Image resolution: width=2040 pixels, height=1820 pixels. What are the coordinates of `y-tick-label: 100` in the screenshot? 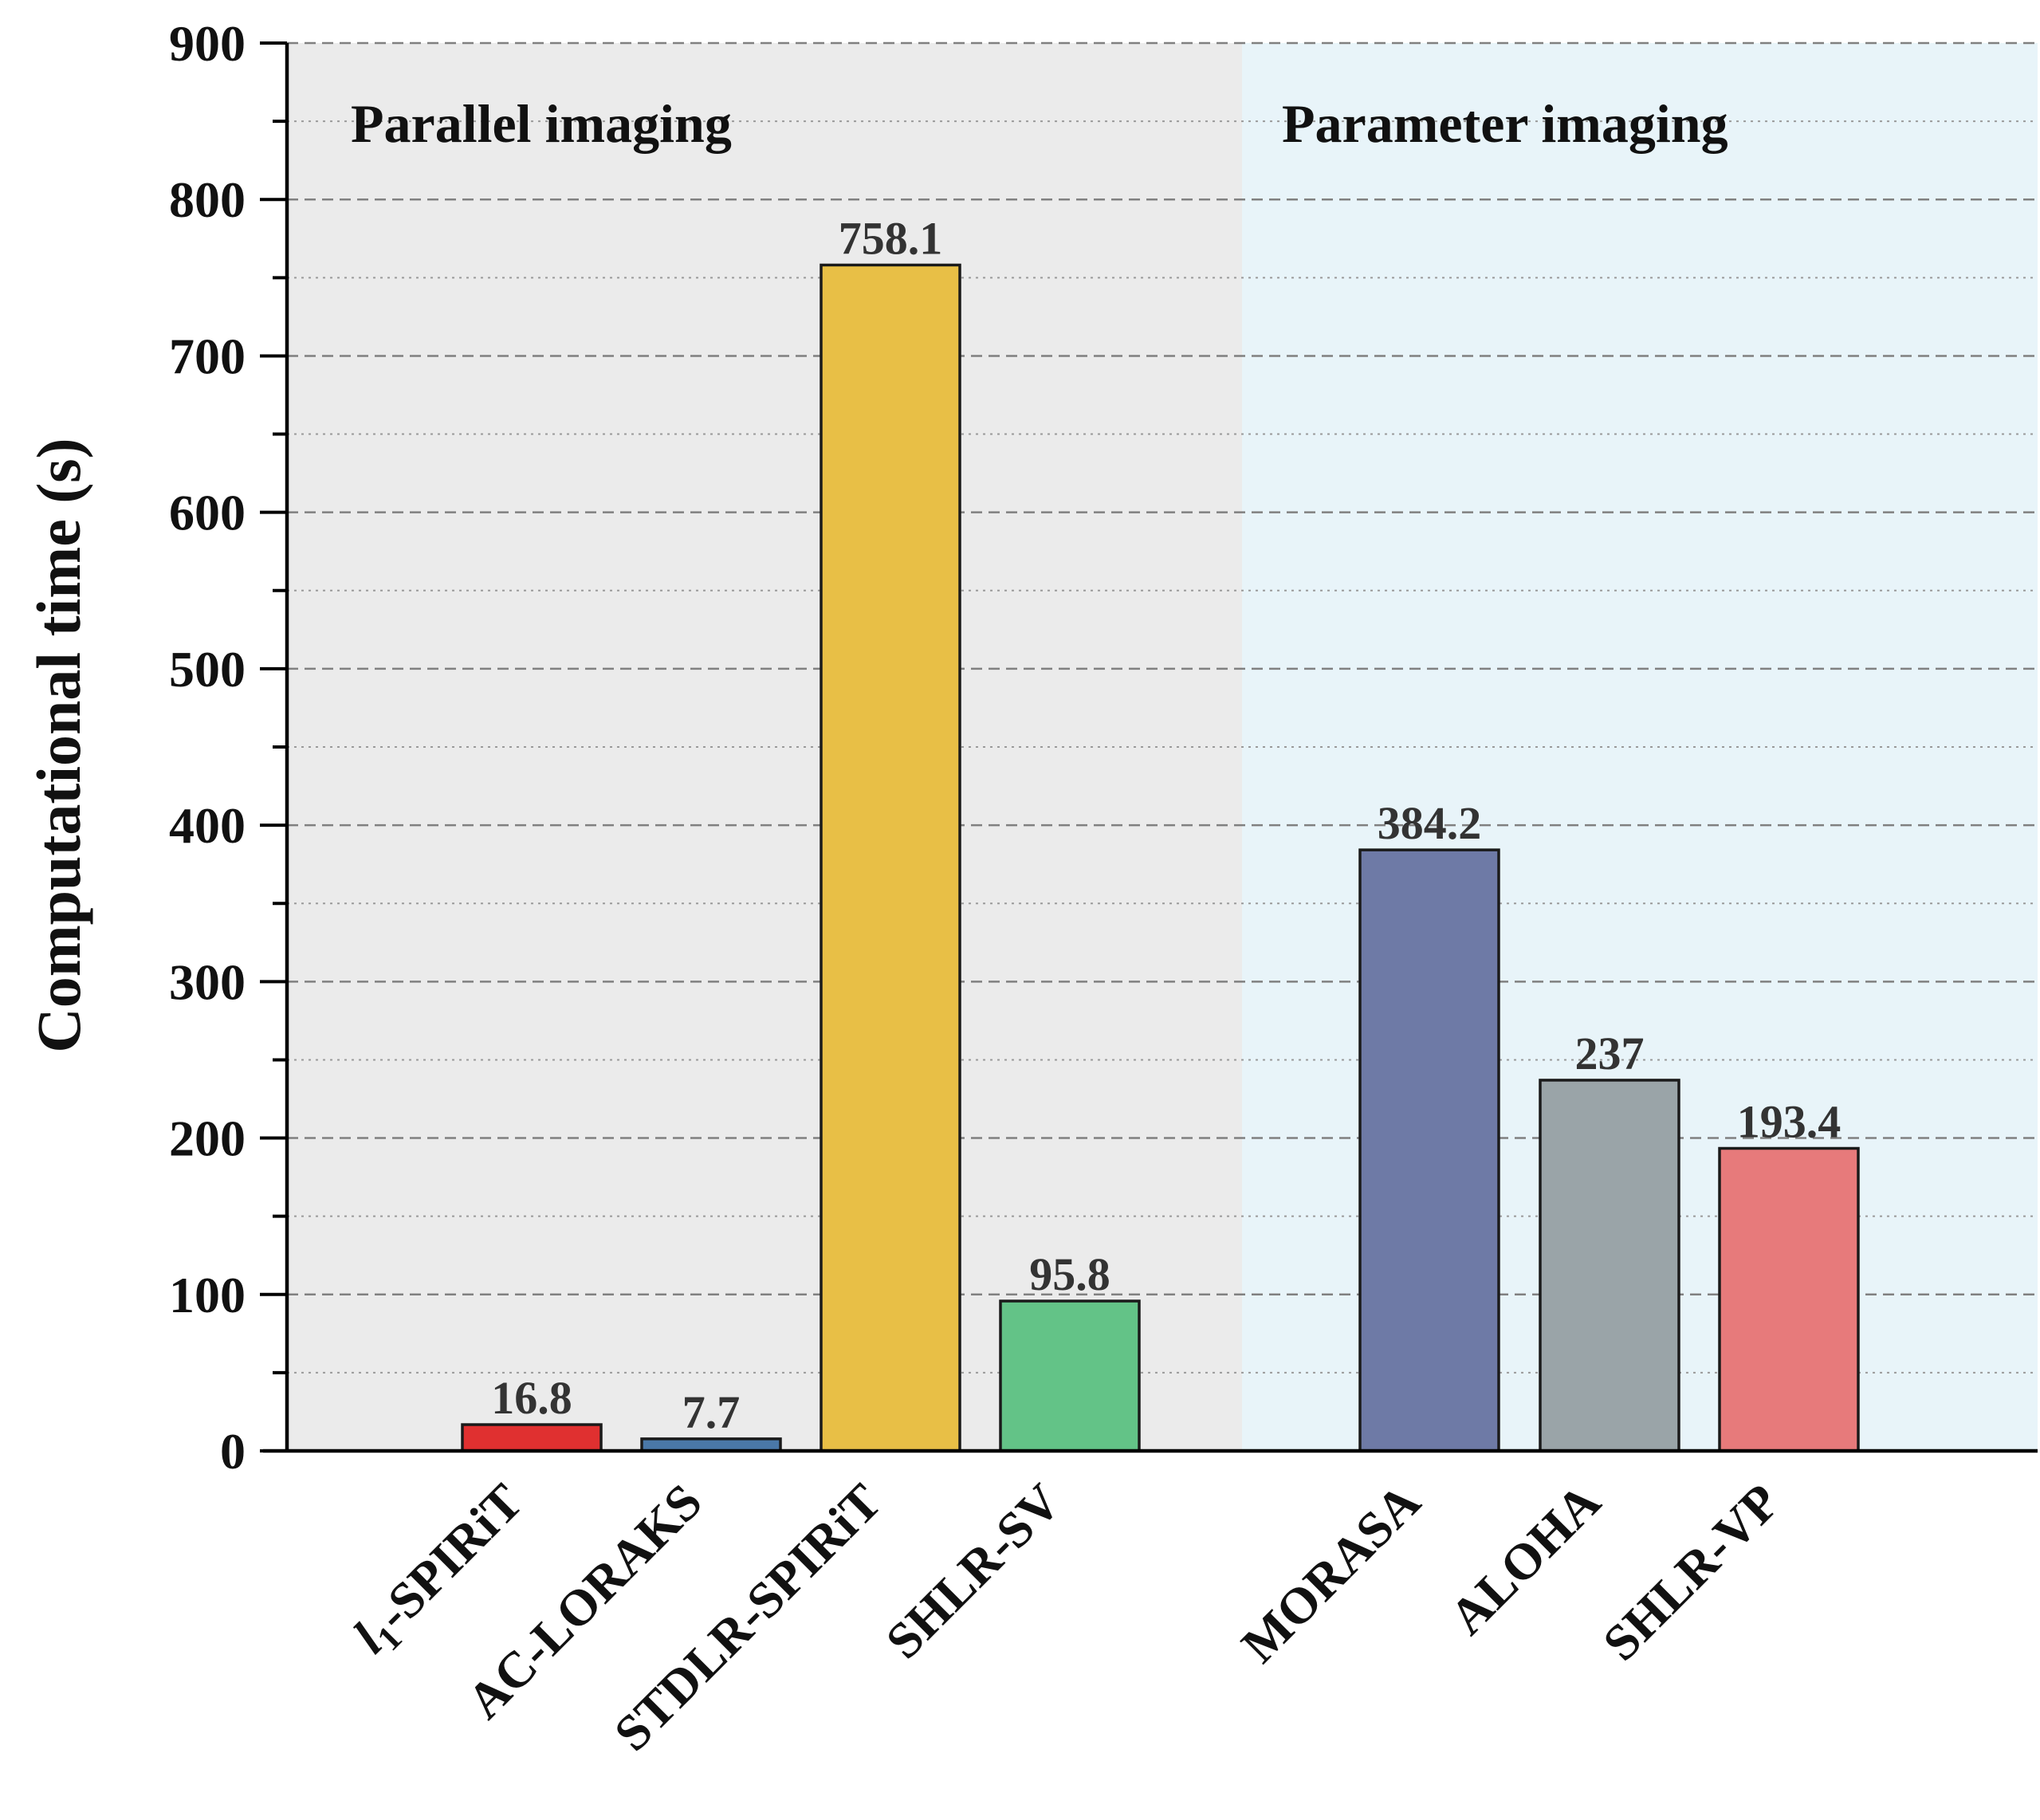 It's located at (207, 1295).